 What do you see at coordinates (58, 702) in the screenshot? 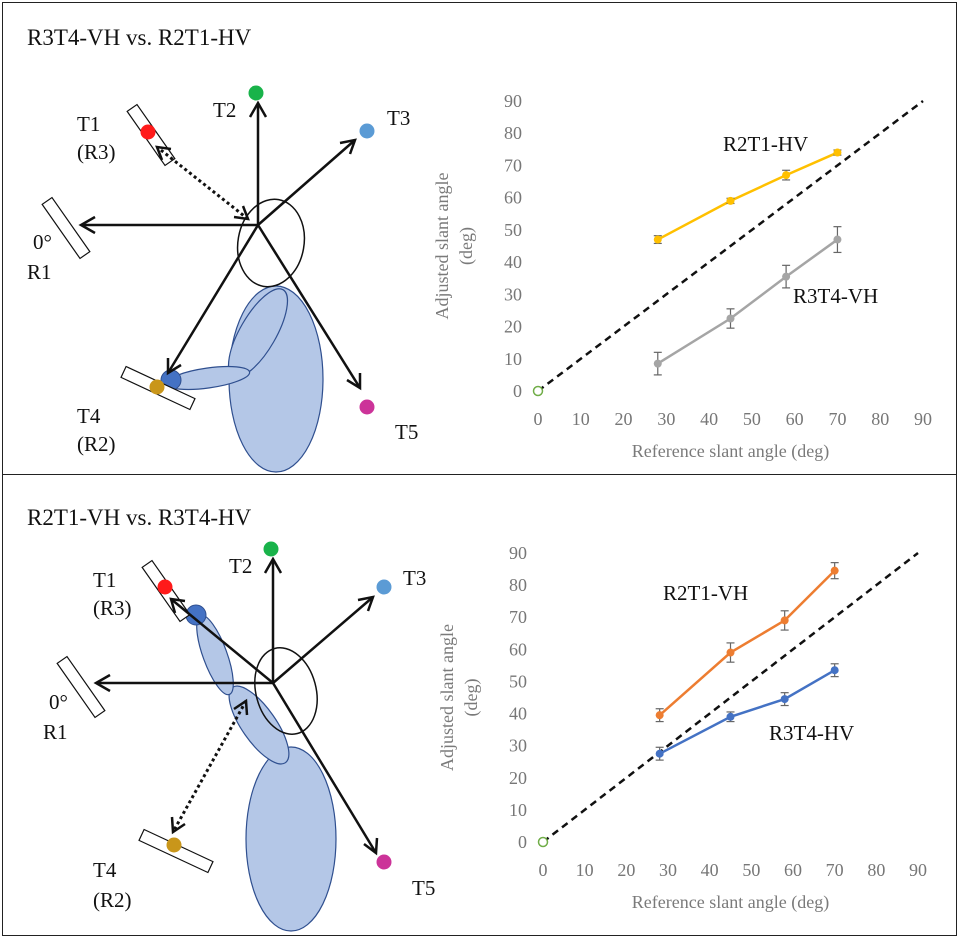
I see `zero-degree-label: 0°` at bounding box center [58, 702].